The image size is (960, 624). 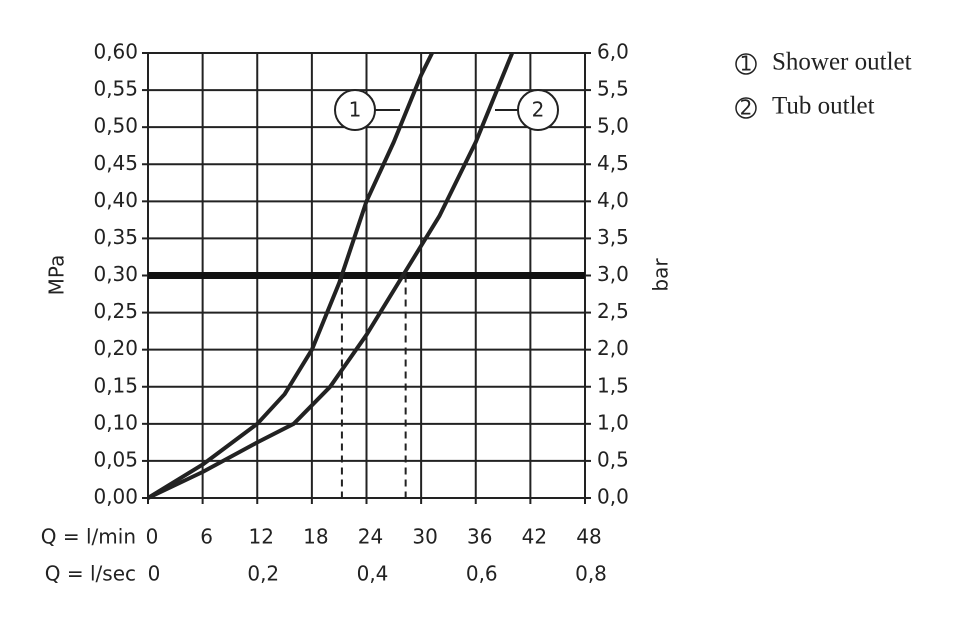 What do you see at coordinates (115, 200) in the screenshot?
I see `y-tick-label: 0,40` at bounding box center [115, 200].